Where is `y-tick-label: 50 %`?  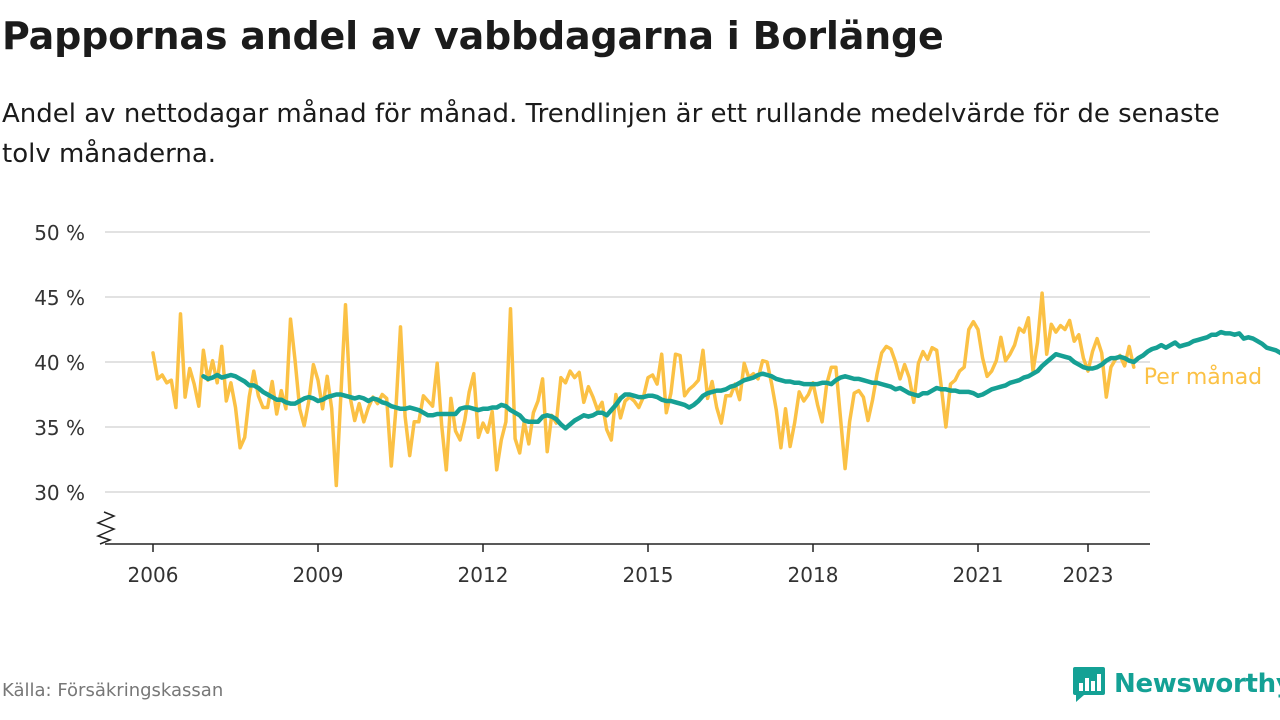 y-tick-label: 50 % is located at coordinates (59, 233).